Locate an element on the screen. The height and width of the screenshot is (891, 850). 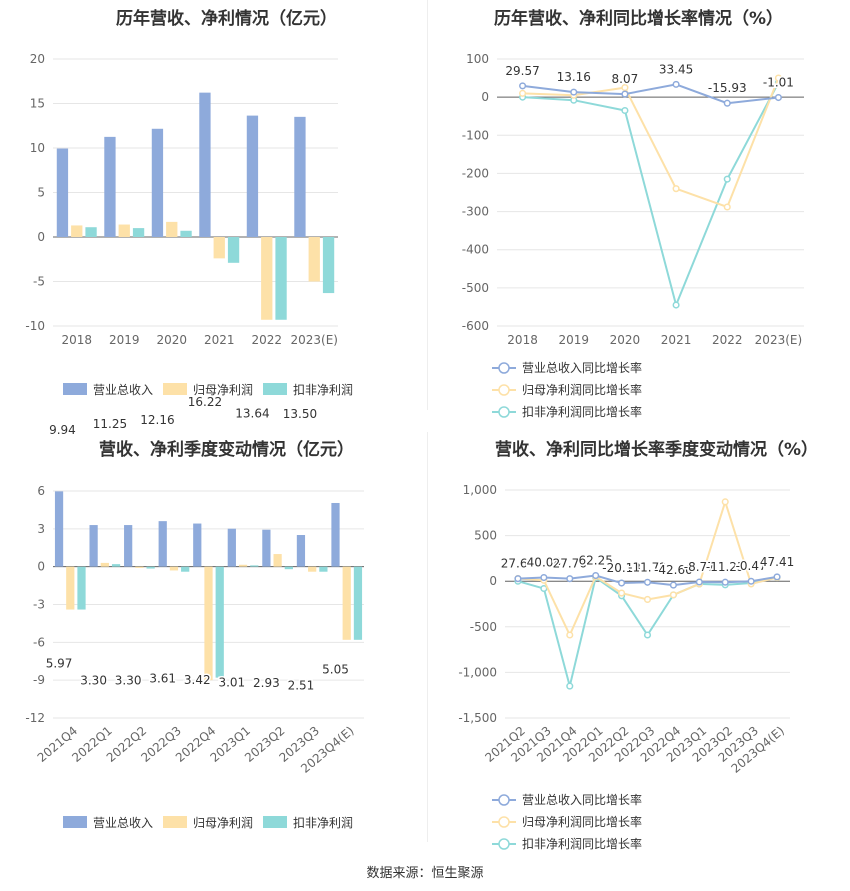
y-tick-label: -400 is located at coordinates (475, 250).